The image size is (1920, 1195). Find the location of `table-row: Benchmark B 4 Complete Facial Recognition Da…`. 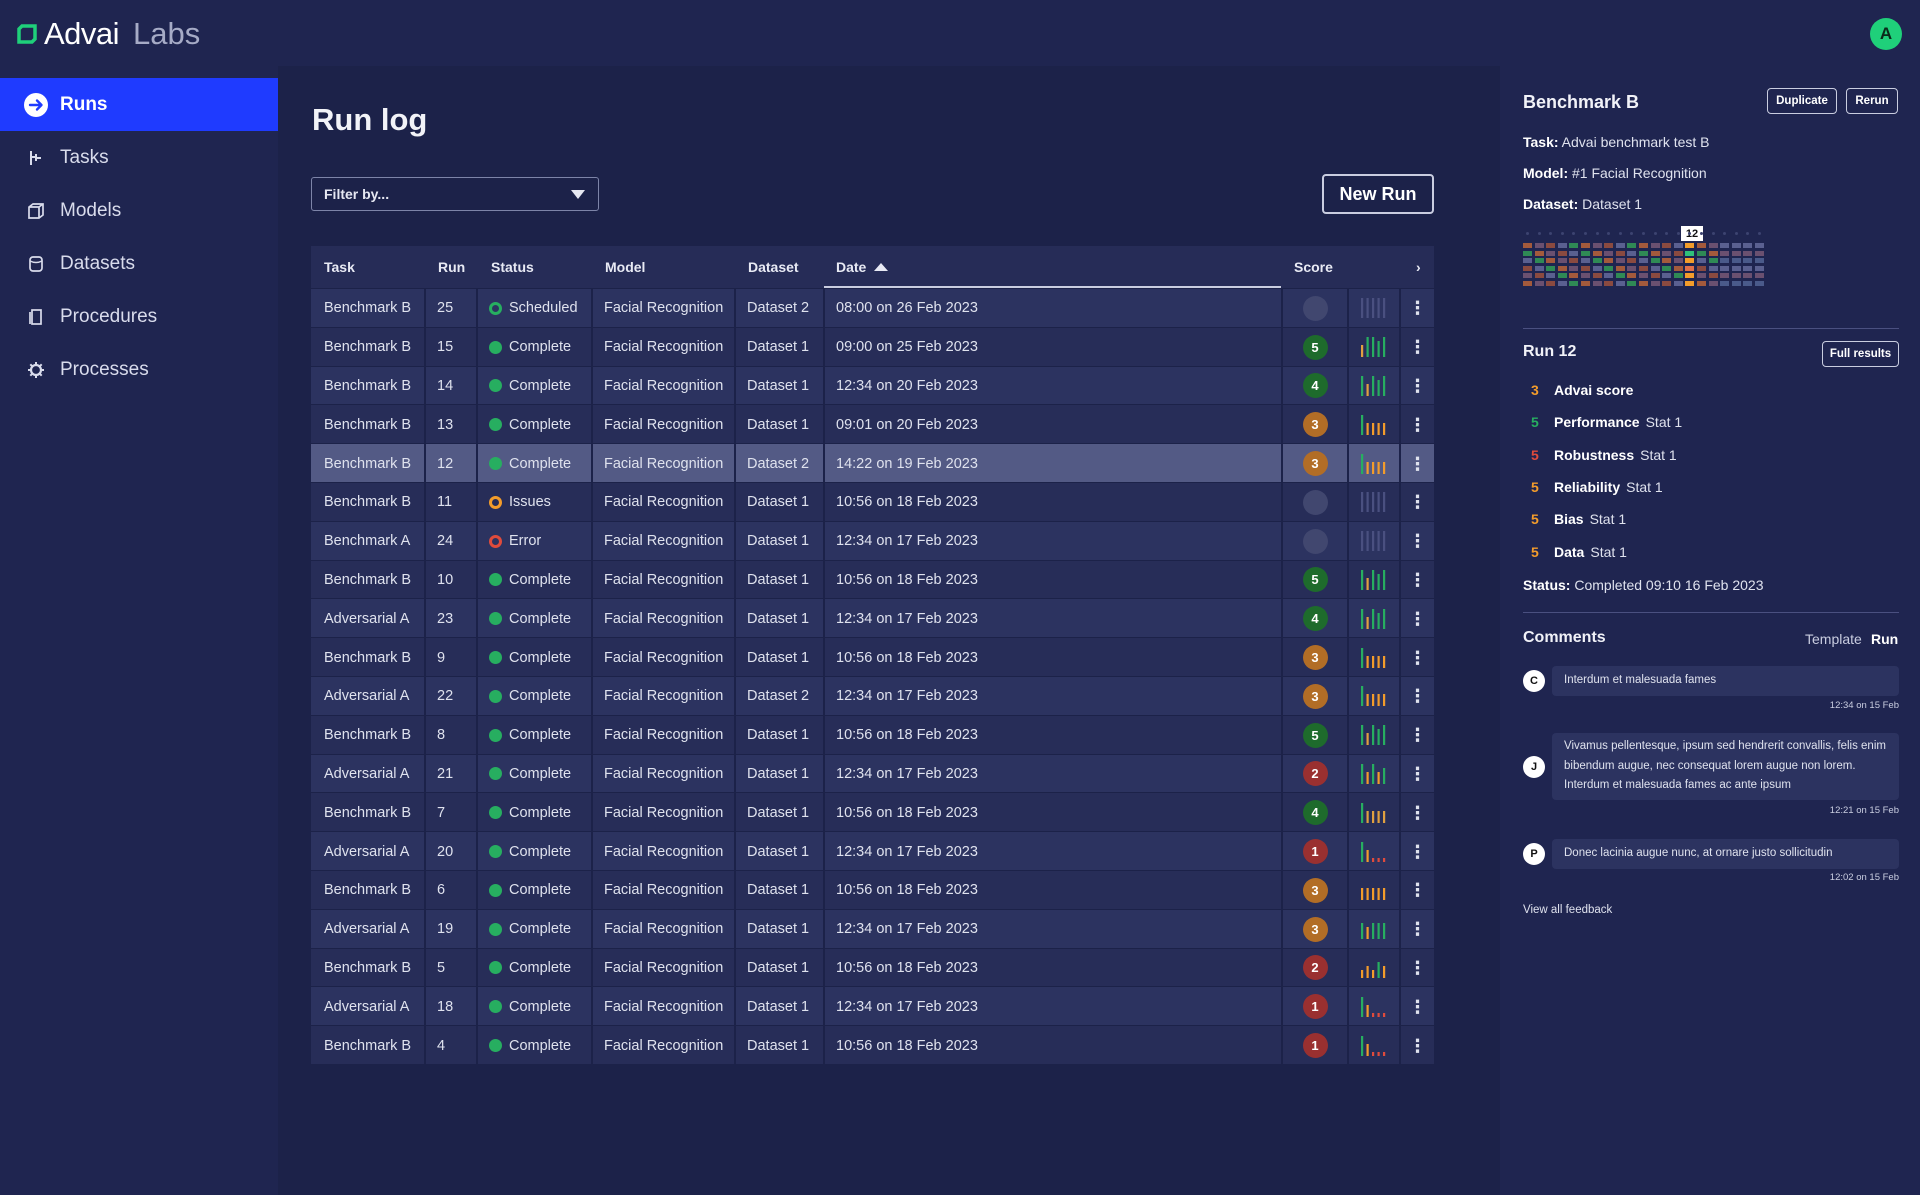

table-row: Benchmark B 4 Complete Facial Recognition Da… is located at coordinates (872, 1045).